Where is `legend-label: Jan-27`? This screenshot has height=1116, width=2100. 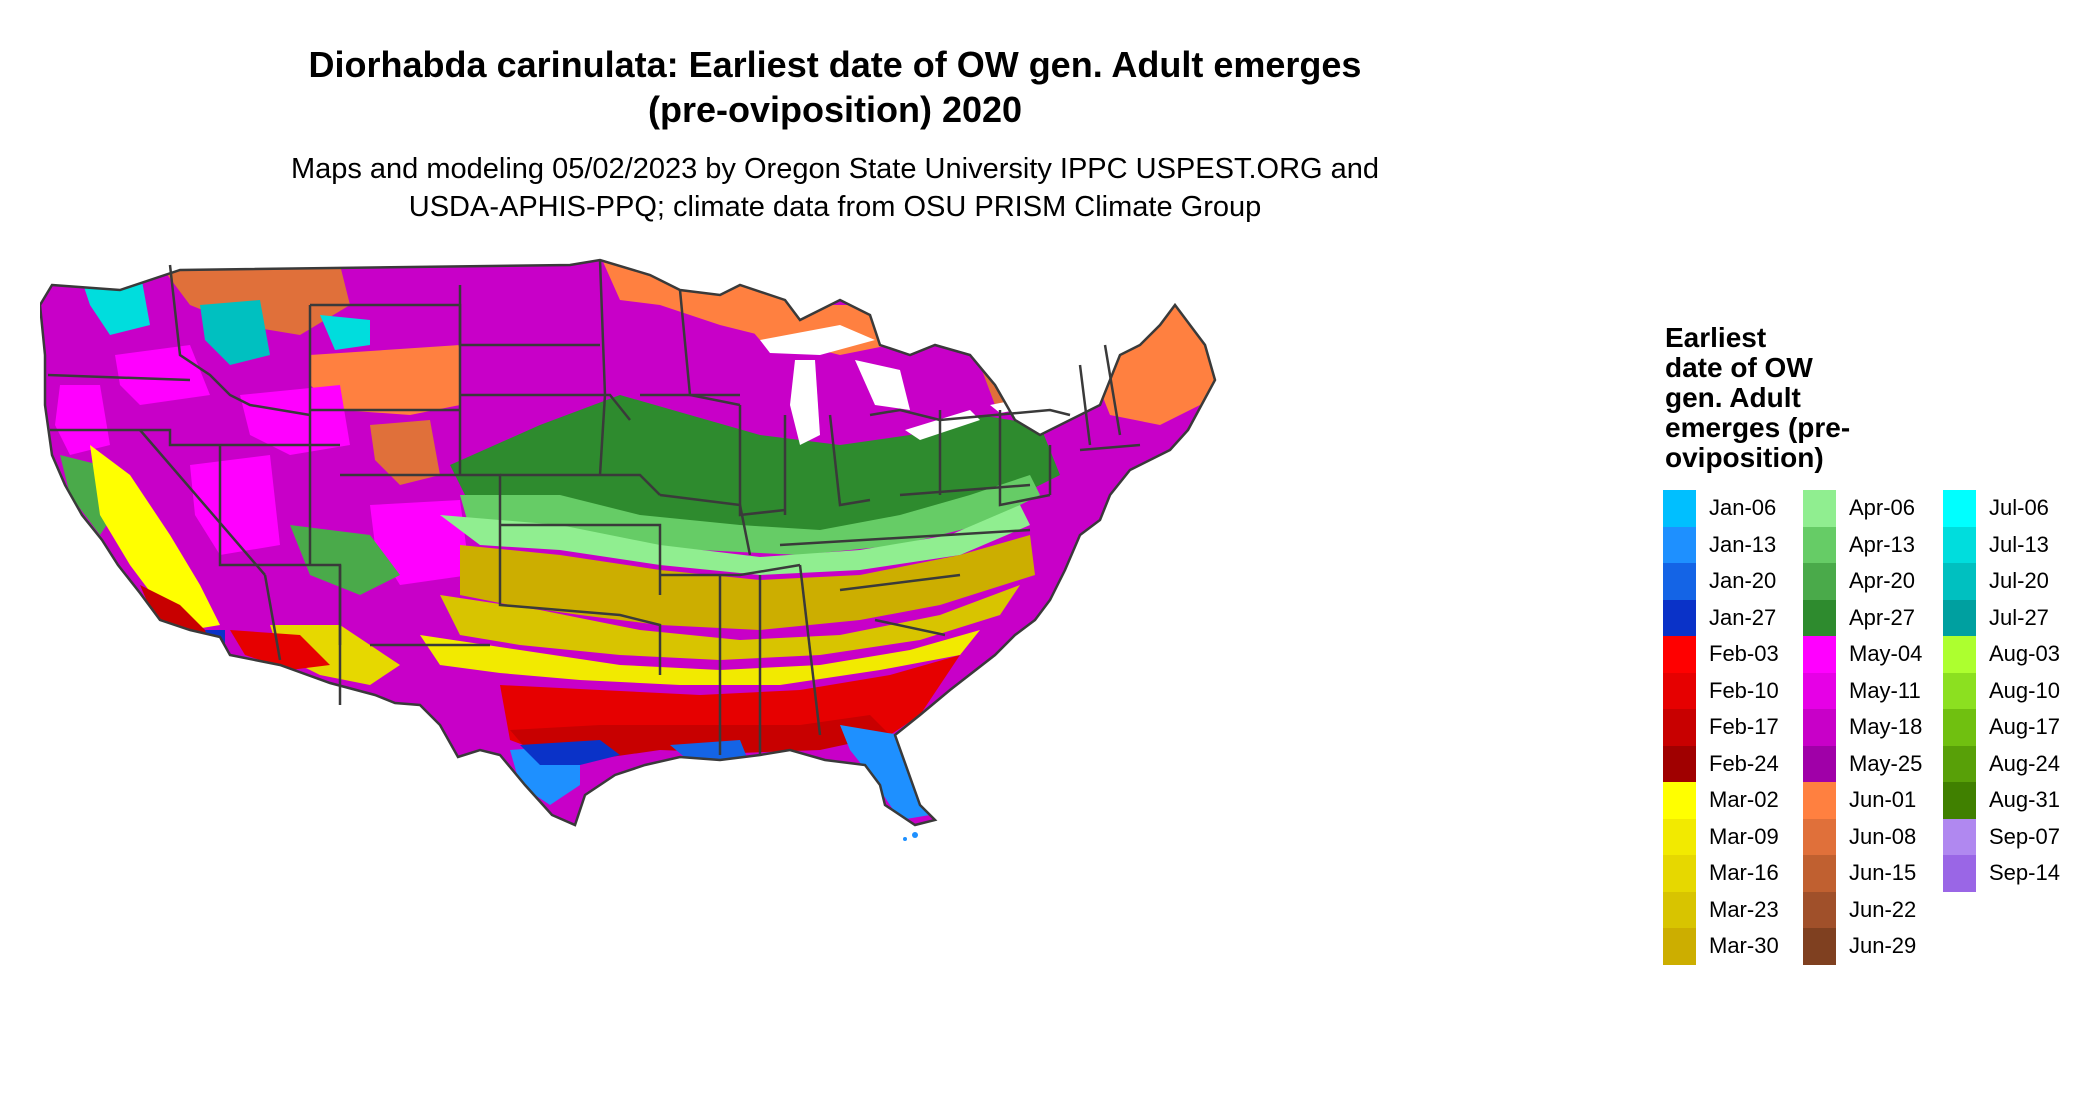 legend-label: Jan-27 is located at coordinates (1743, 617).